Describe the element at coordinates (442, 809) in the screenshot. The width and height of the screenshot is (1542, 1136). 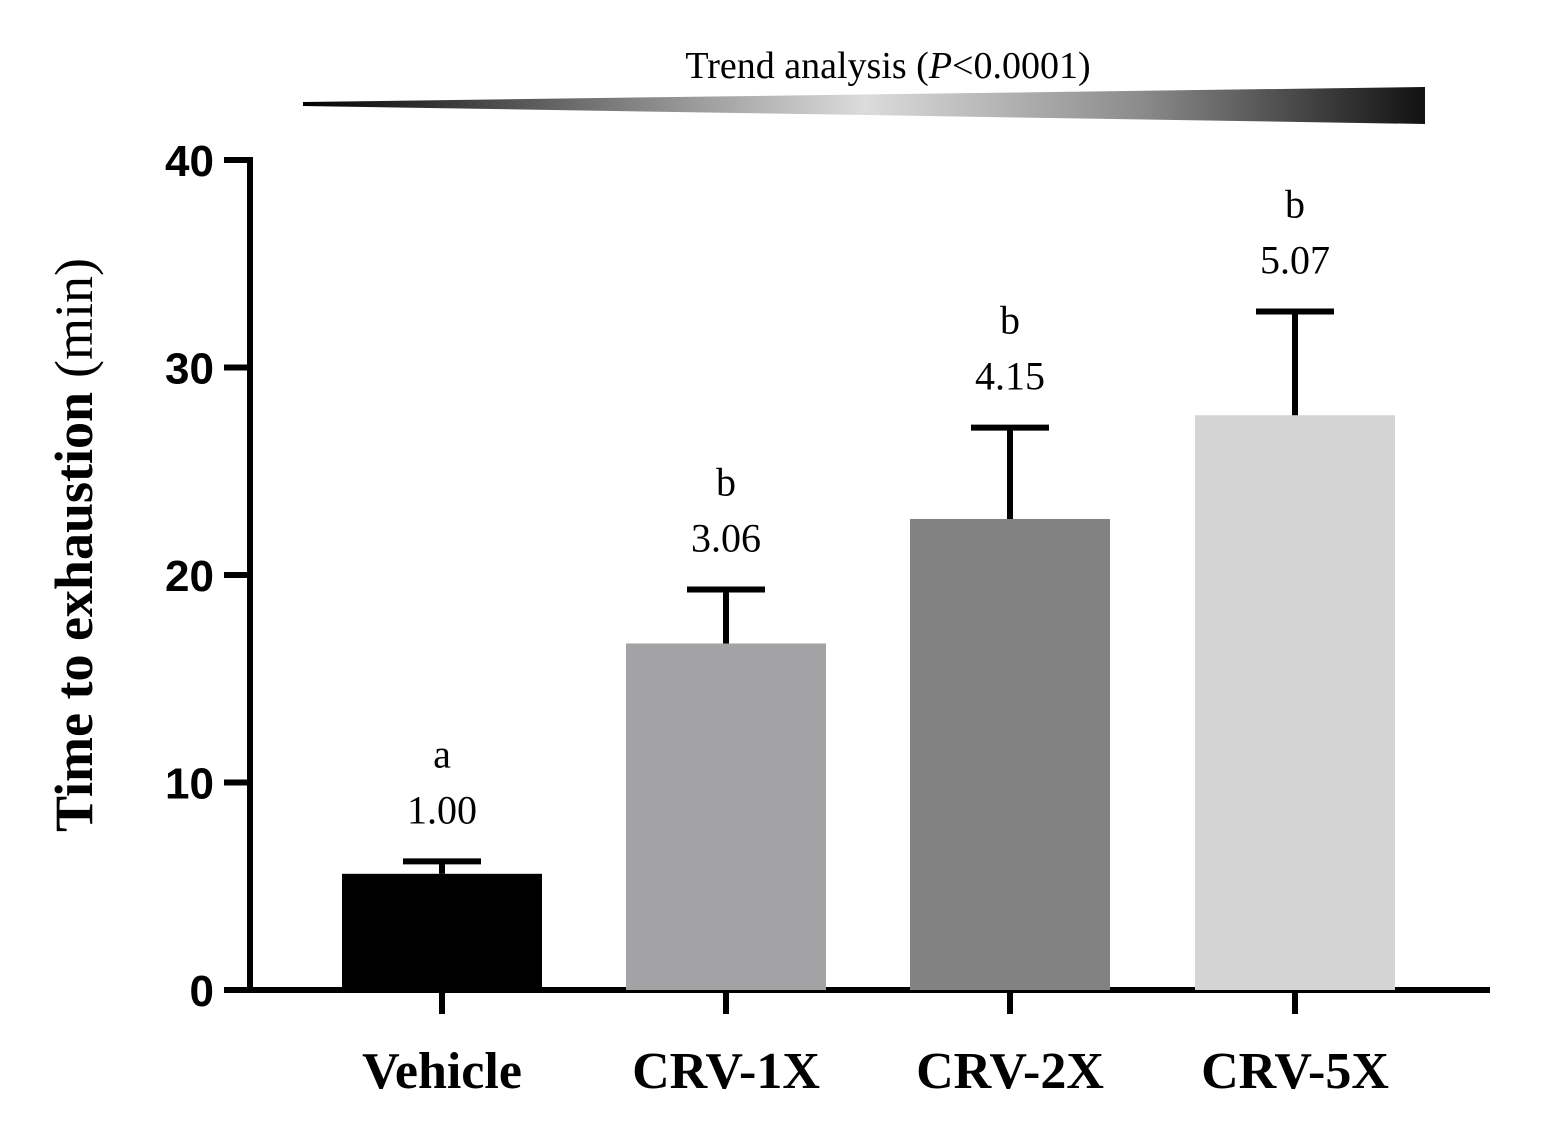
I see `fold-change-label: 1.00` at that location.